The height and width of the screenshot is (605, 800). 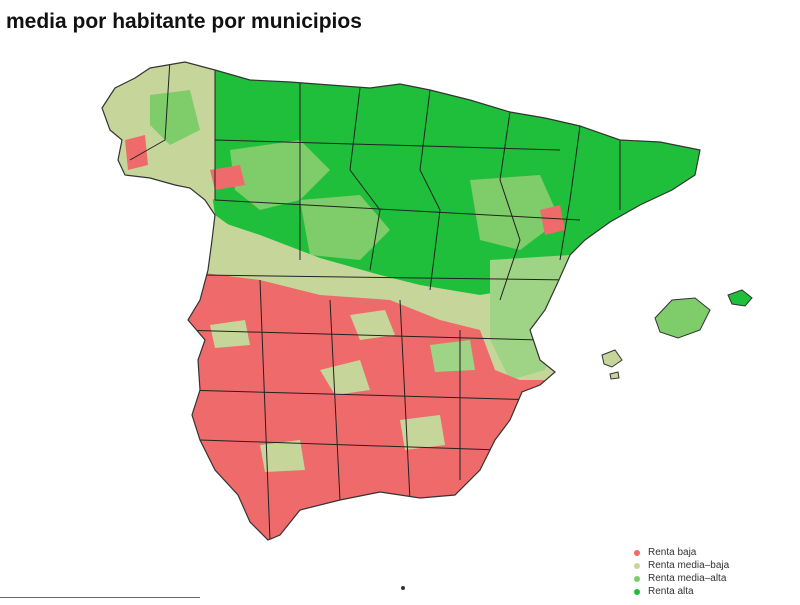 What do you see at coordinates (515, 212) in the screenshot?
I see `region-ebro-mid` at bounding box center [515, 212].